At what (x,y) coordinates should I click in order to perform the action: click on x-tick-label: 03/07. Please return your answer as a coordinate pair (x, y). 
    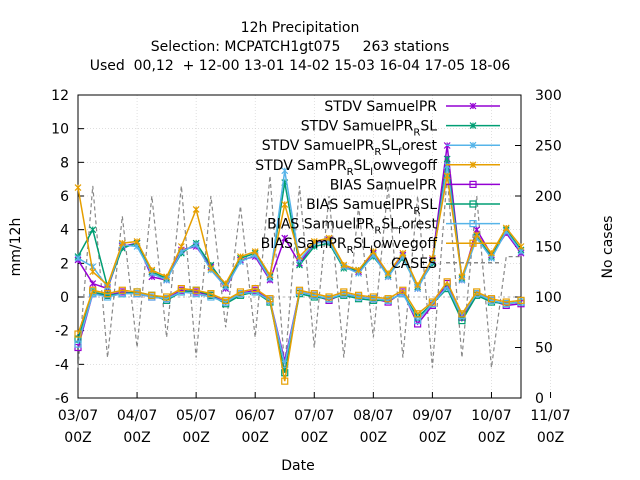
    Looking at the image, I should click on (78, 416).